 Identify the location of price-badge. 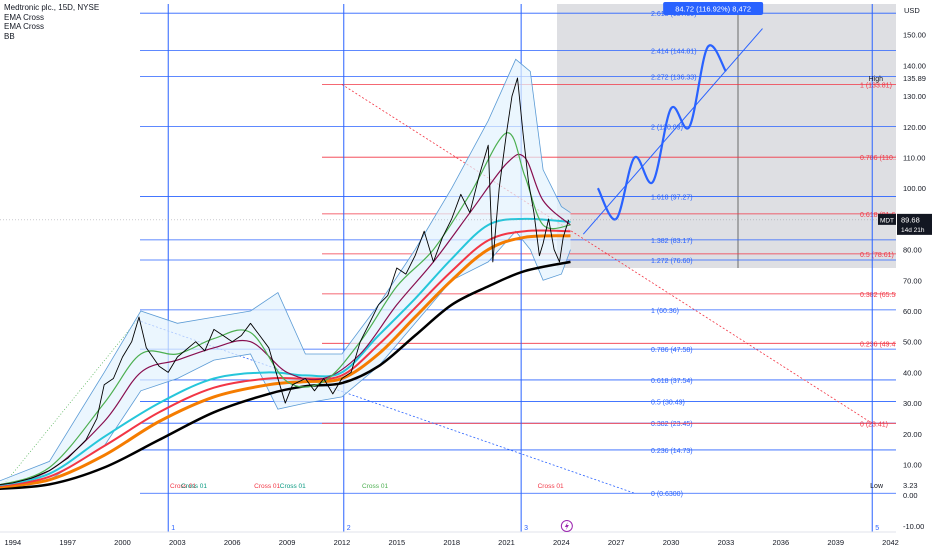
(914, 224).